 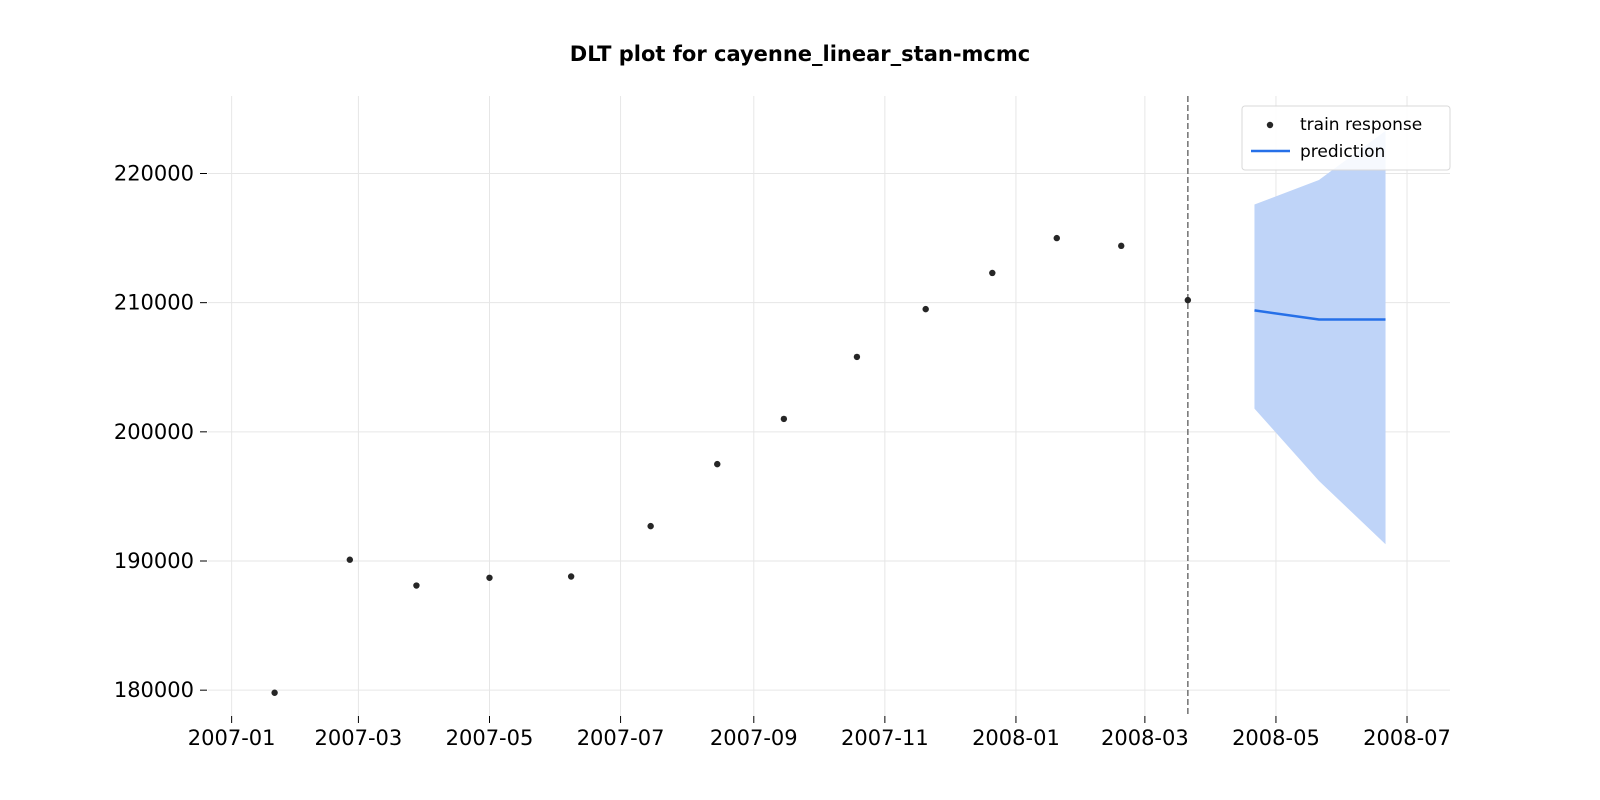 What do you see at coordinates (621, 738) in the screenshot?
I see `x-tick-label: 2007-07` at bounding box center [621, 738].